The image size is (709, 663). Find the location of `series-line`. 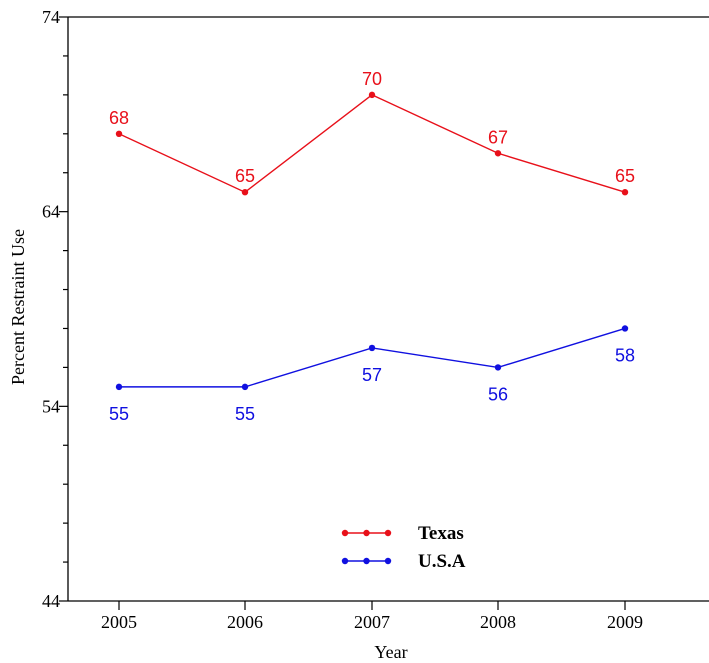

series-line is located at coordinates (372, 144).